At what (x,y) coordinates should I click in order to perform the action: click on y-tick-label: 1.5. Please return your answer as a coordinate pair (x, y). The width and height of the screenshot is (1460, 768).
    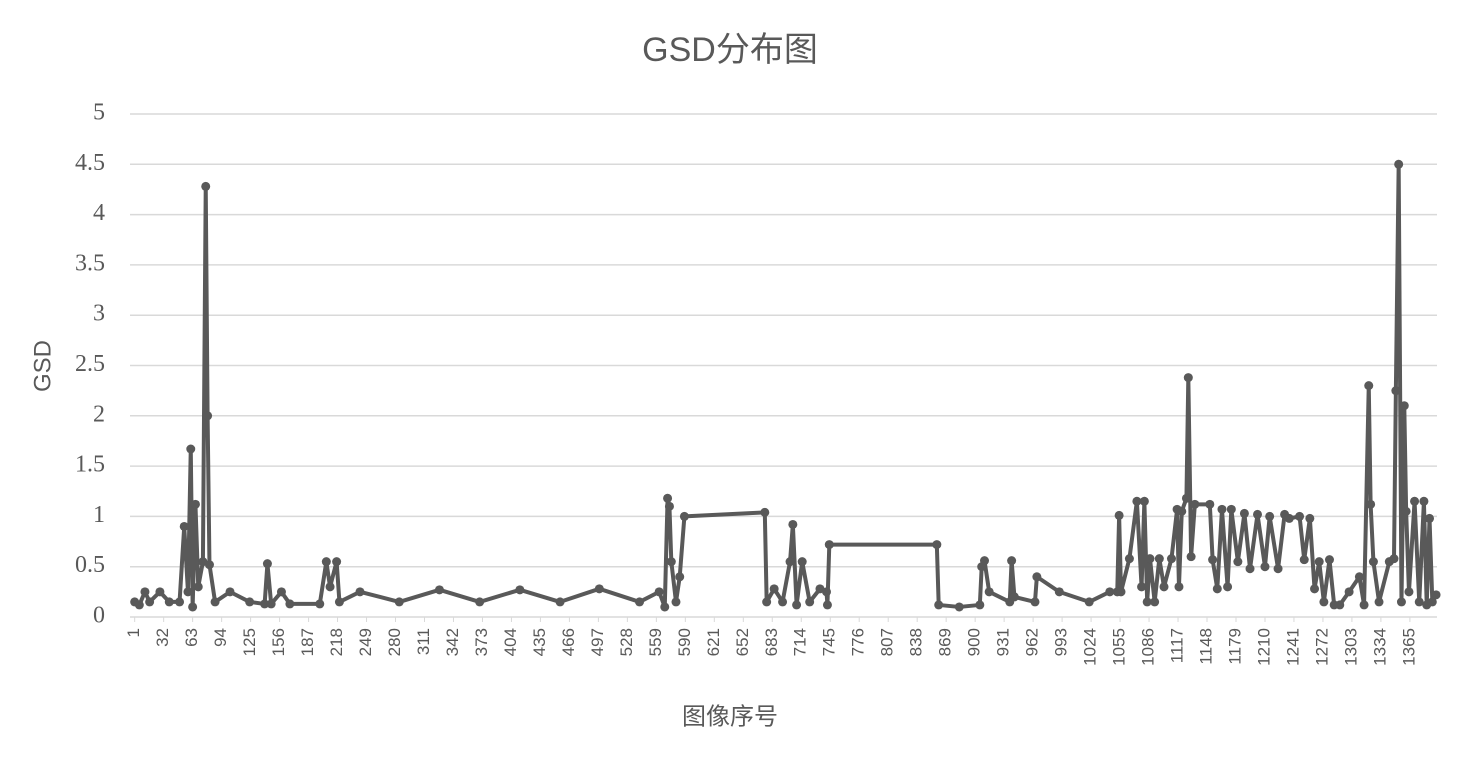
    Looking at the image, I should click on (90, 465).